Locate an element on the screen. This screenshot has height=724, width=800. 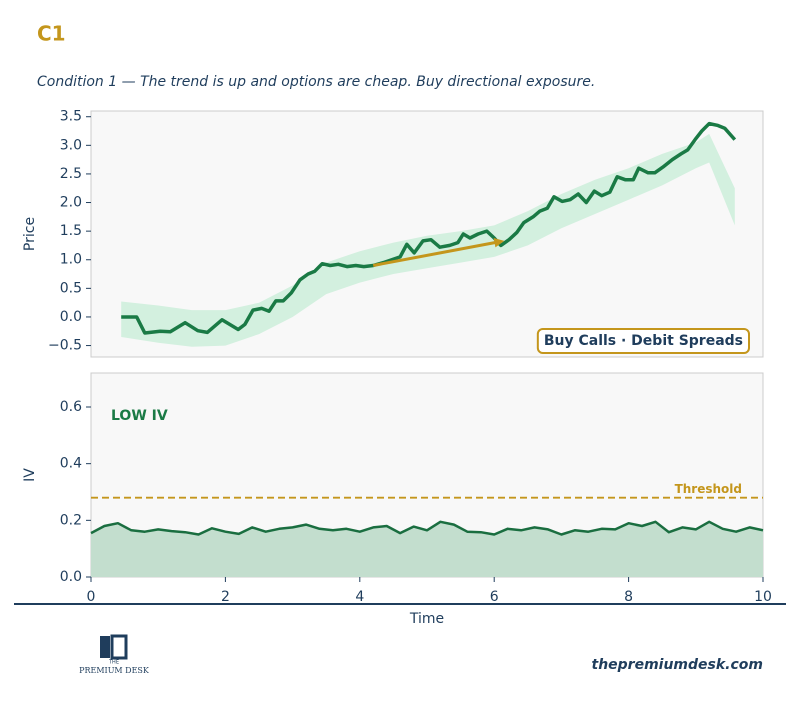
annotation: Buy Calls · Debit Spreads is located at coordinates (643, 341).